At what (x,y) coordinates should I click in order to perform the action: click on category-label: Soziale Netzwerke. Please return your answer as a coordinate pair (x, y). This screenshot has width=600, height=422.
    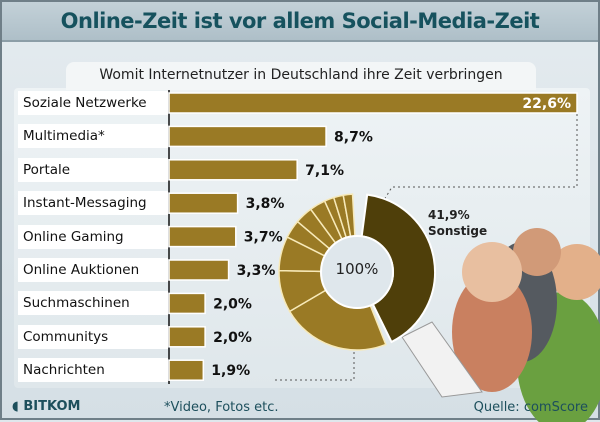
    Looking at the image, I should click on (93, 103).